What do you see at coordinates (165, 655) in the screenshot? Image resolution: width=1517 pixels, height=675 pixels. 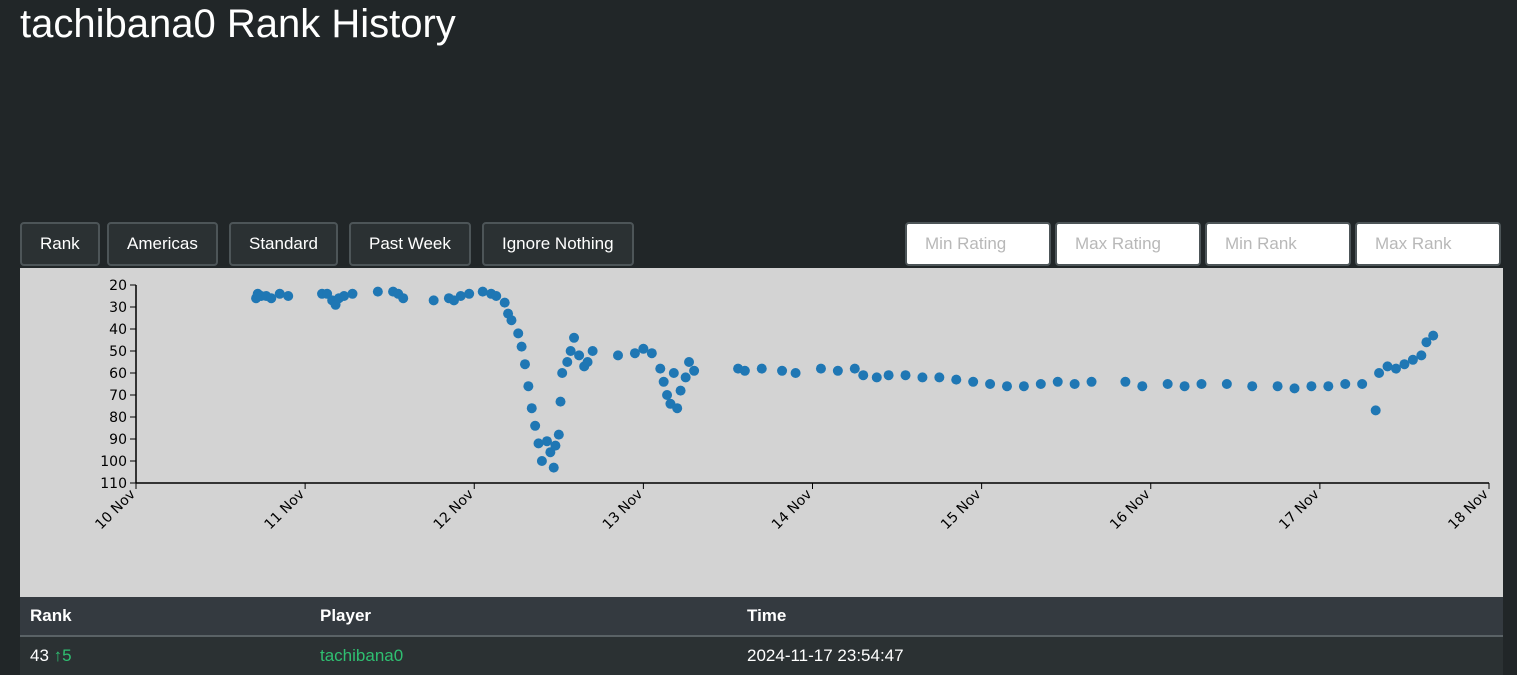 I see `rank-cell: 43 ↑5` at bounding box center [165, 655].